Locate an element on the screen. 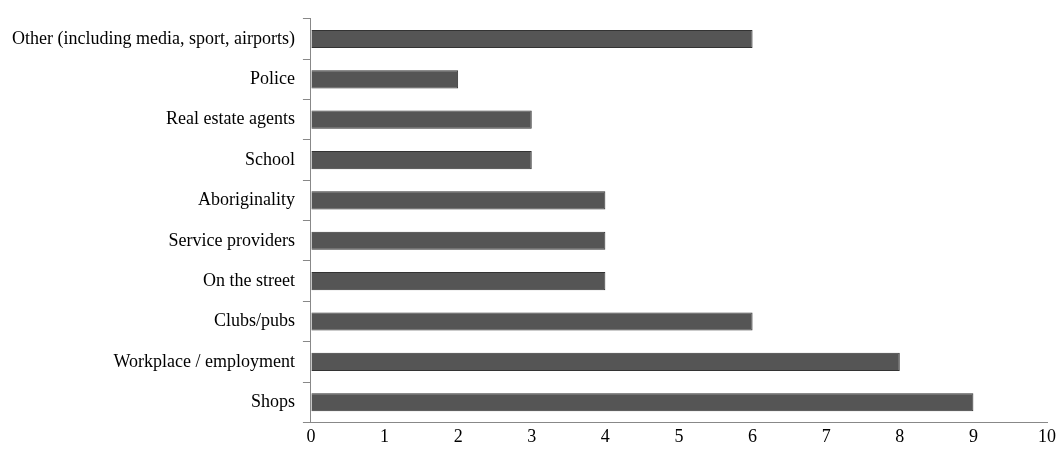 The image size is (1061, 456). x-tick-label: 3 is located at coordinates (532, 435).